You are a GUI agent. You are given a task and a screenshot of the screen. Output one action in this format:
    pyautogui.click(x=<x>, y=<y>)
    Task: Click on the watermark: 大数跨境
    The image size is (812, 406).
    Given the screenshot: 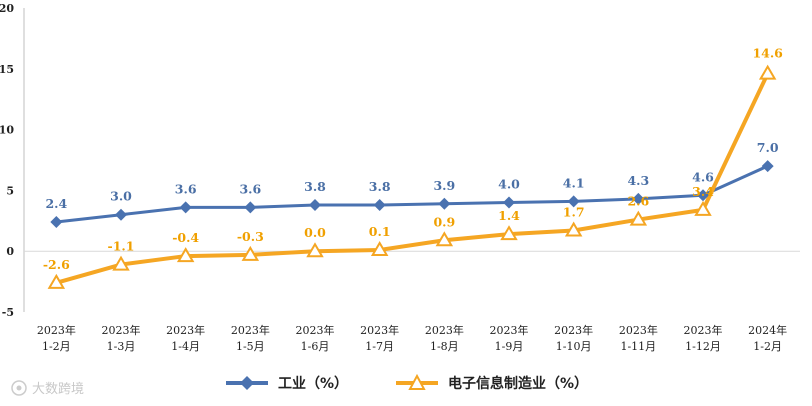 What is the action you would take?
    pyautogui.click(x=47, y=387)
    